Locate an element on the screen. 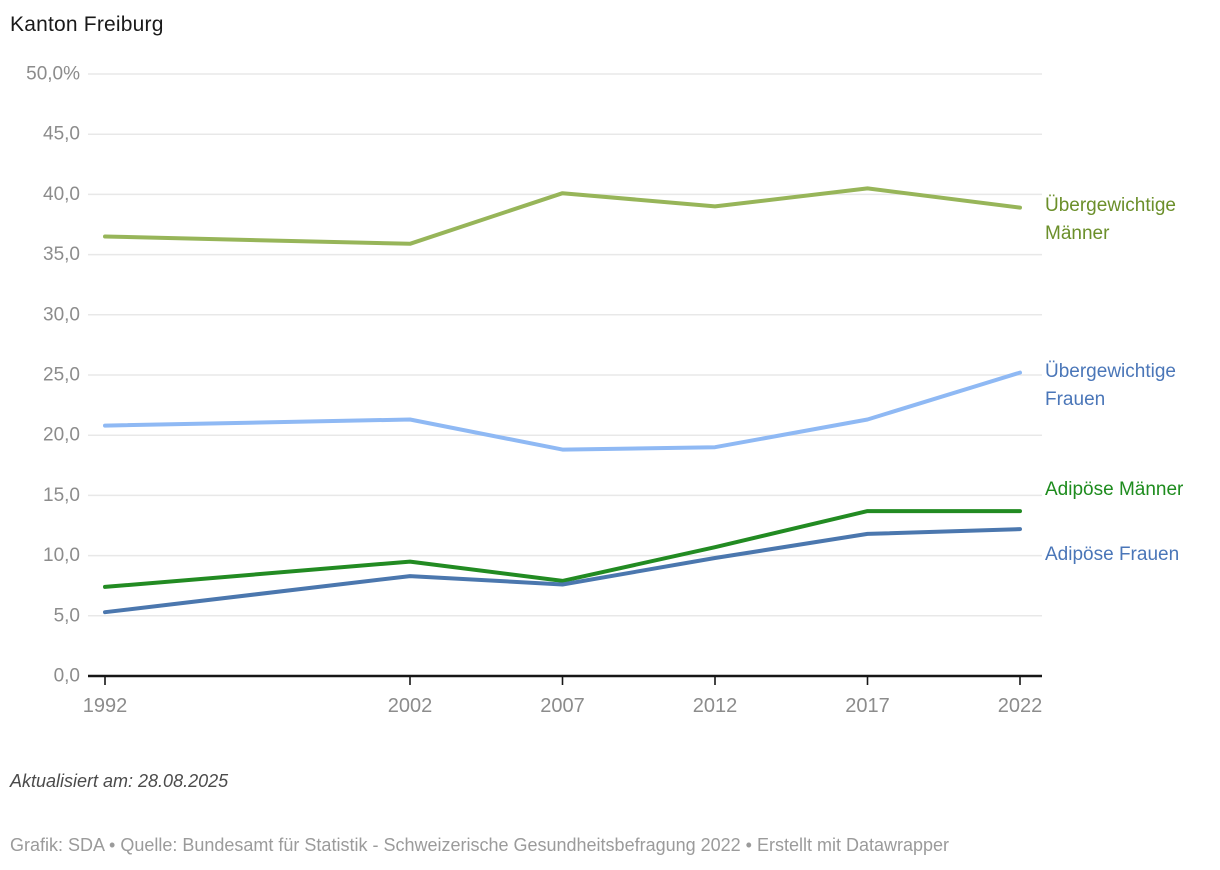 The image size is (1220, 870). y-tick-label: 35,0 is located at coordinates (61, 254).